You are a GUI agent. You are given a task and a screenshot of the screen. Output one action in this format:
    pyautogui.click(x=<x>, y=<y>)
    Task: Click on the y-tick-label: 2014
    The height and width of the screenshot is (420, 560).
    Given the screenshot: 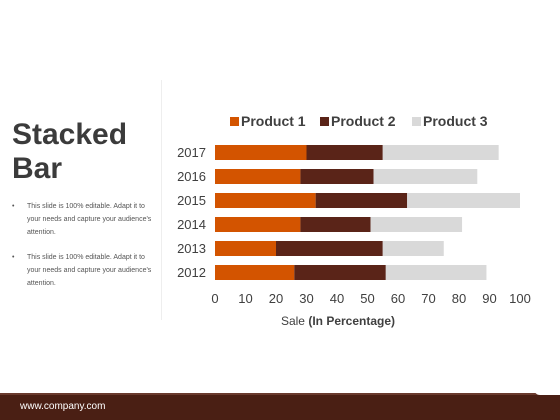 What is the action you would take?
    pyautogui.click(x=191, y=224)
    